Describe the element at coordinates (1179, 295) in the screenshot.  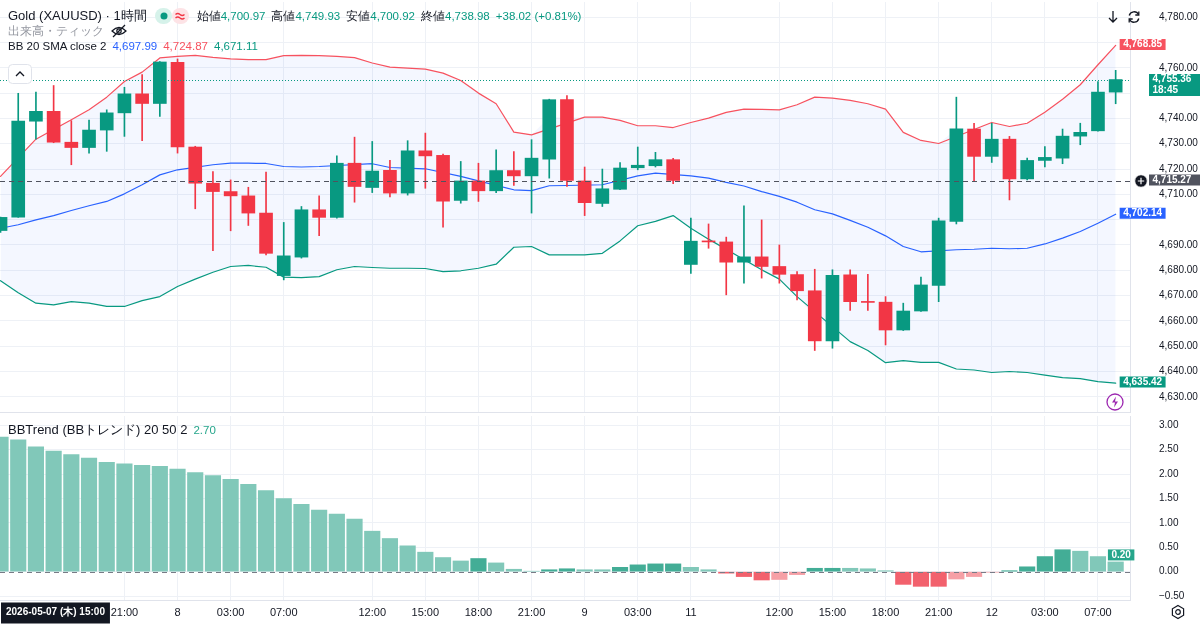
I see `y-tick-label: 4,670.00` at that location.